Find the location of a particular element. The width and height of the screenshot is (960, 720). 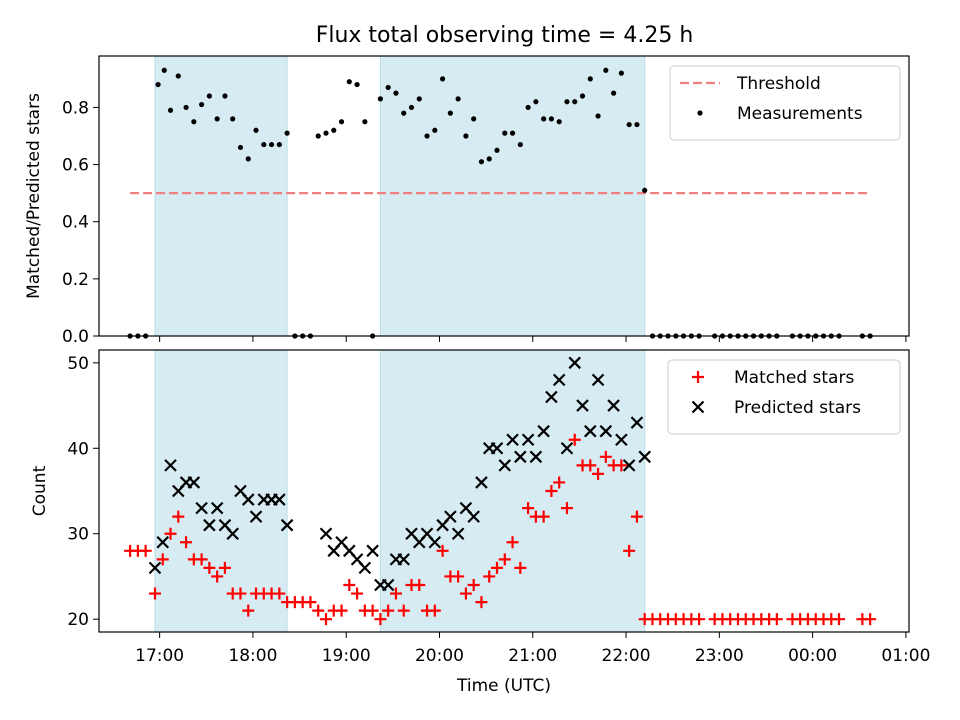

legend-measurements-swatch is located at coordinates (700, 113).